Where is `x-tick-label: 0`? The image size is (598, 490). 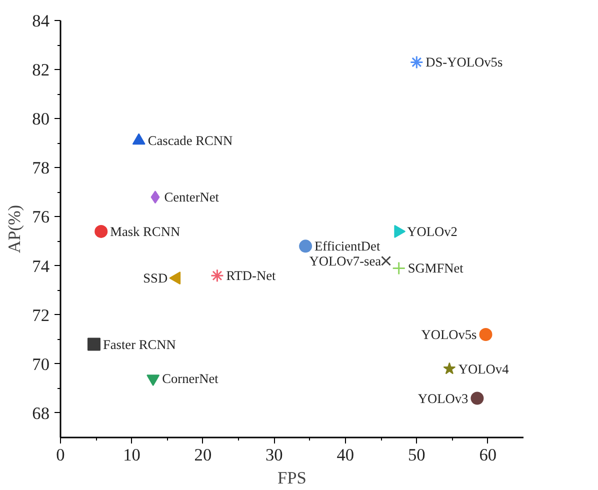
x-tick-label: 0 is located at coordinates (60, 455).